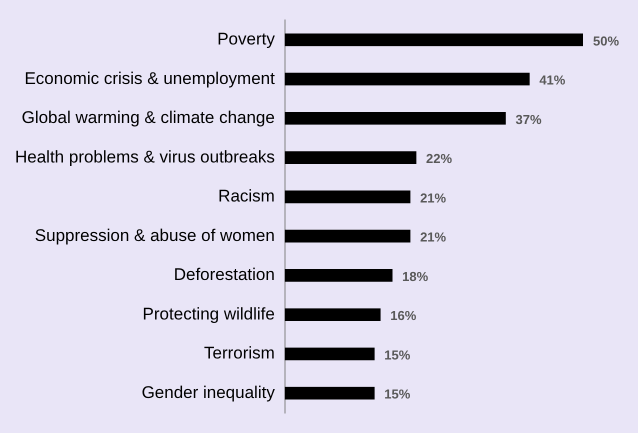 Image resolution: width=638 pixels, height=433 pixels. What do you see at coordinates (208, 314) in the screenshot?
I see `y-tick-label: Protecting wildlife` at bounding box center [208, 314].